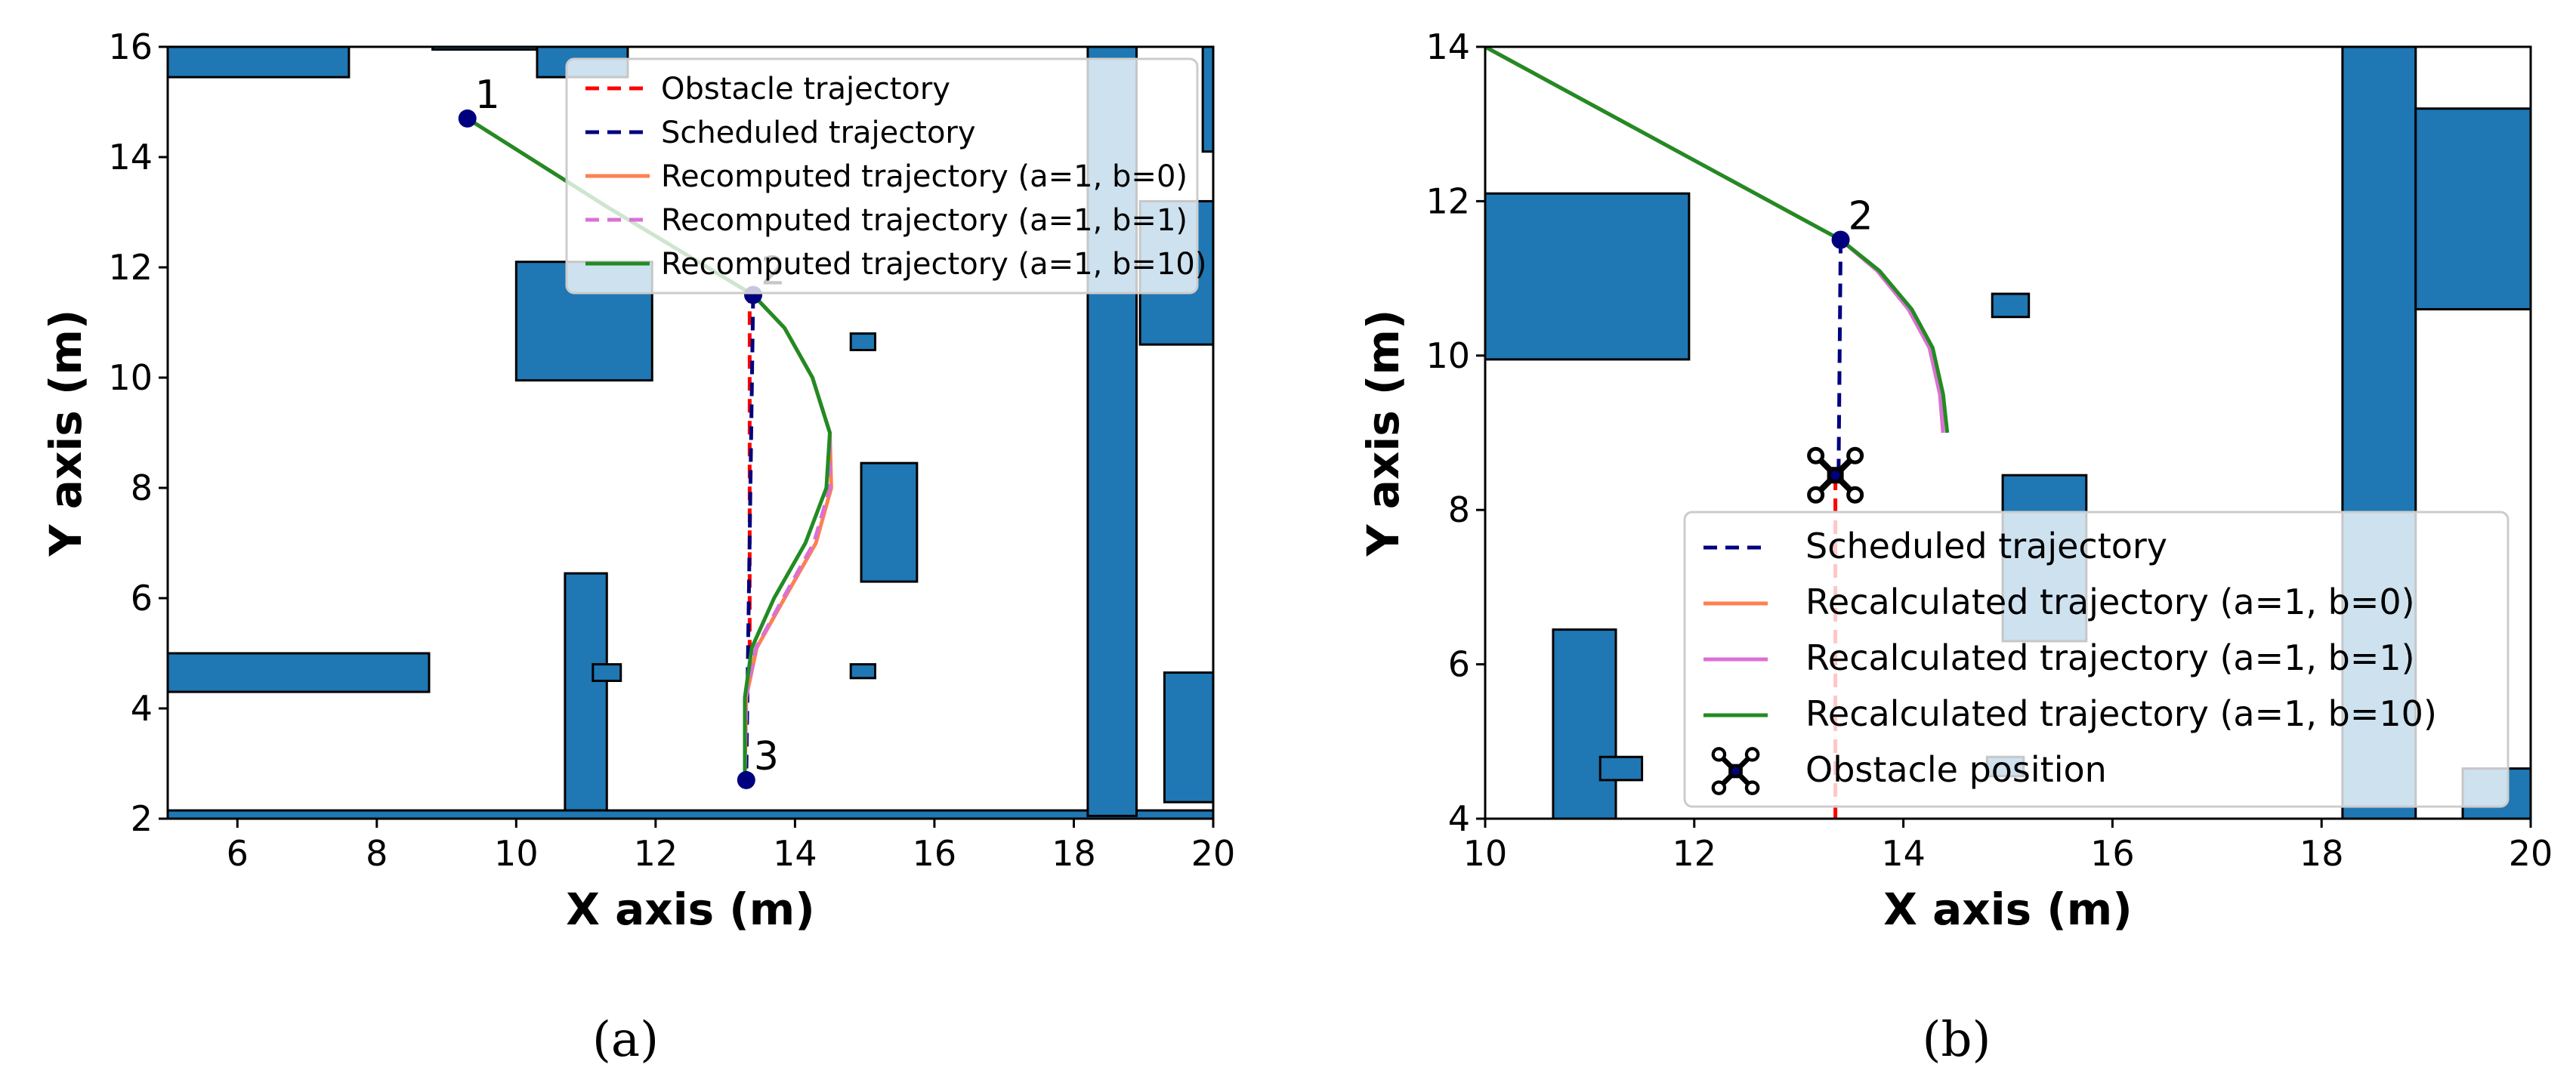  What do you see at coordinates (487, 96) in the screenshot?
I see `waypoint-label-1: 1` at bounding box center [487, 96].